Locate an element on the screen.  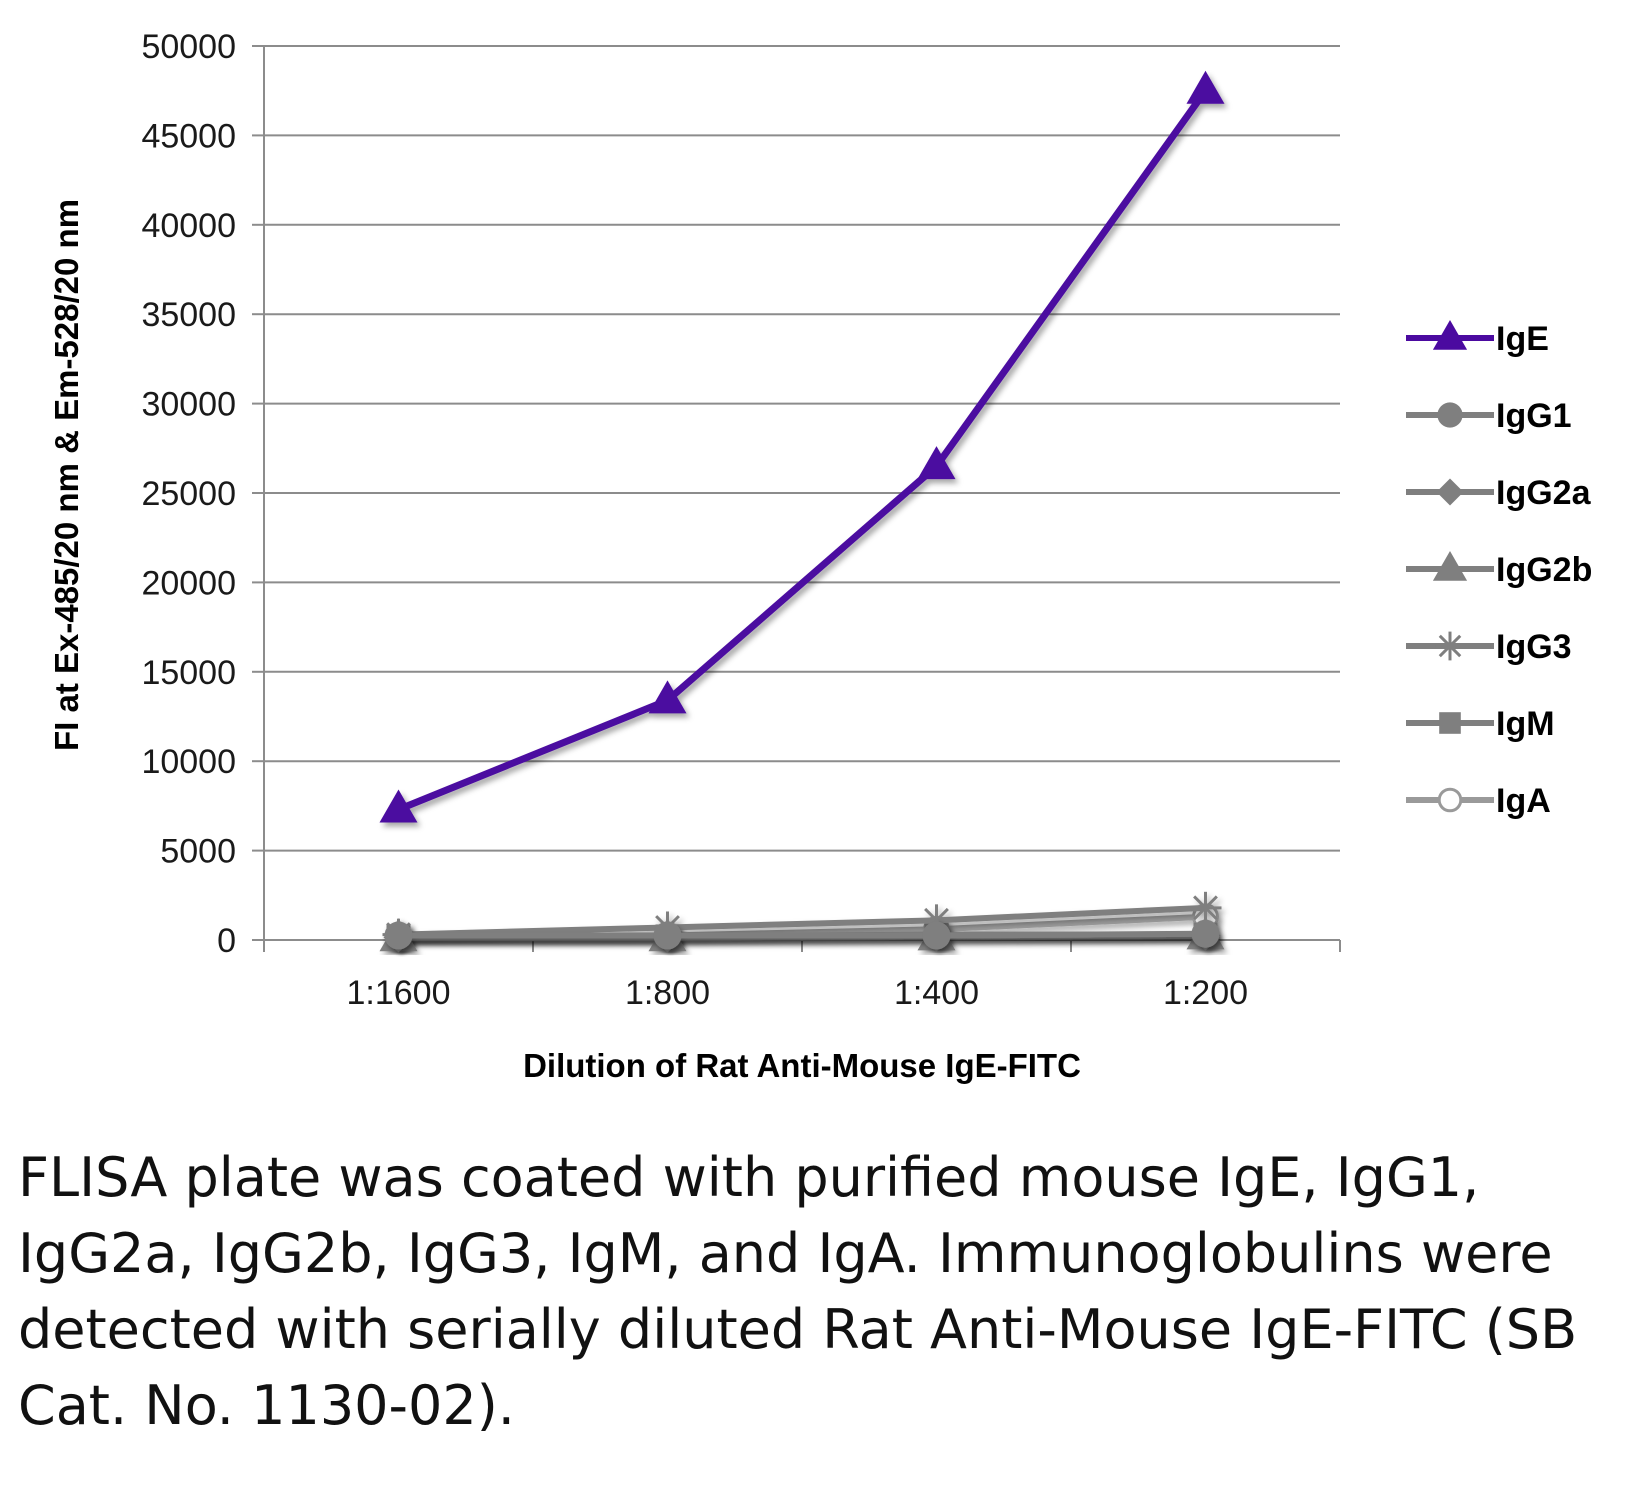
legend-label: IgG3 is located at coordinates (1534, 647).